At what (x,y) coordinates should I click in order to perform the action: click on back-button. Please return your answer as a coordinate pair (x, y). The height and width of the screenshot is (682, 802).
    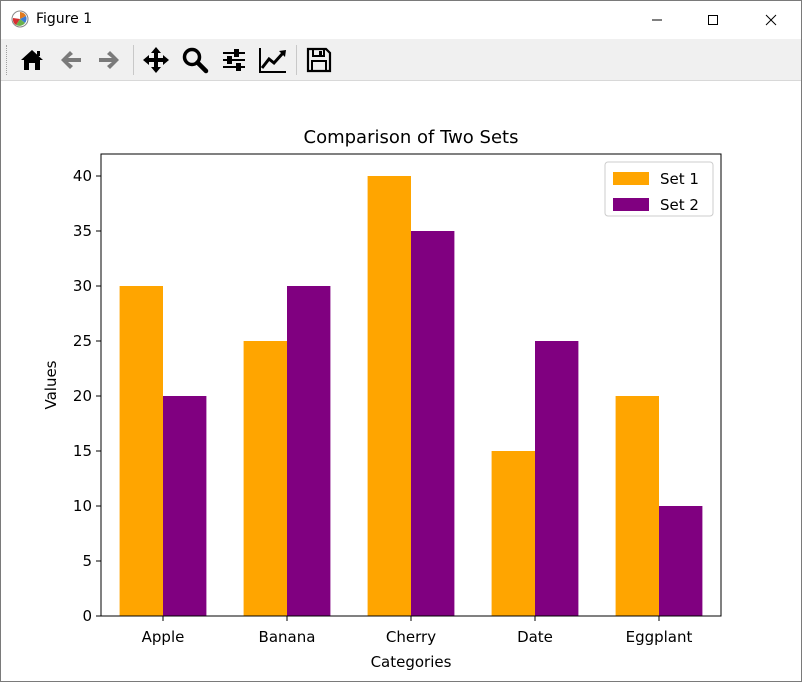
    Looking at the image, I should click on (71, 60).